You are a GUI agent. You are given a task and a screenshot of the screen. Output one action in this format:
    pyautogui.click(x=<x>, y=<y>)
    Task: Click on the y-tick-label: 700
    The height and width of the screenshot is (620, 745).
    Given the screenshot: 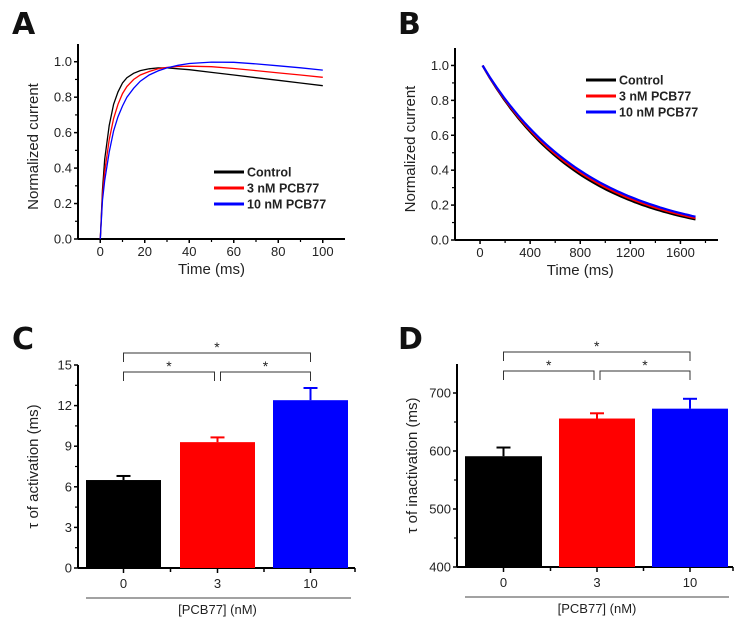 What is the action you would take?
    pyautogui.click(x=440, y=393)
    